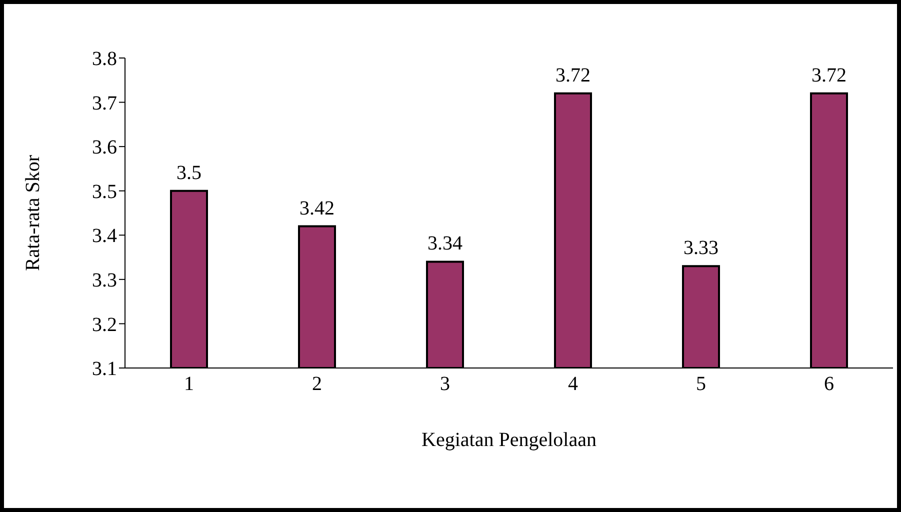 The image size is (901, 512). Describe the element at coordinates (104, 147) in the screenshot. I see `y-tick-label: 3.6` at that location.